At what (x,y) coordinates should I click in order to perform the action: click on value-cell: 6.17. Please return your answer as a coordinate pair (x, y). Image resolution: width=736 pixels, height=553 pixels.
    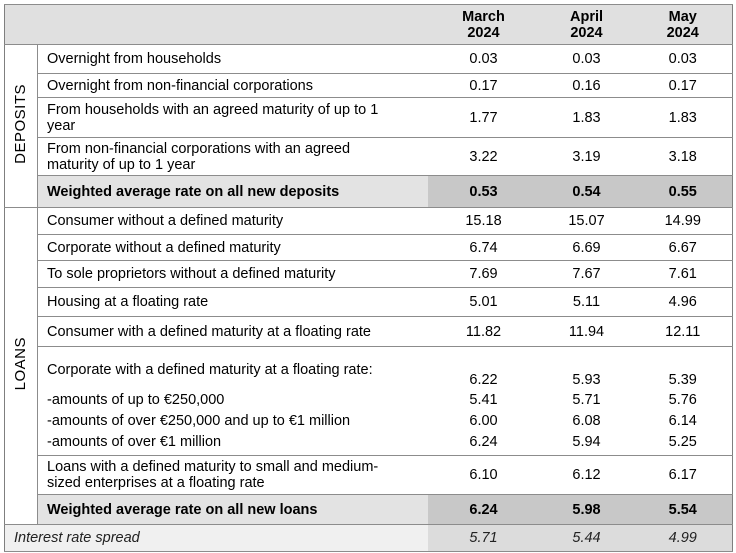
    Looking at the image, I should click on (683, 475).